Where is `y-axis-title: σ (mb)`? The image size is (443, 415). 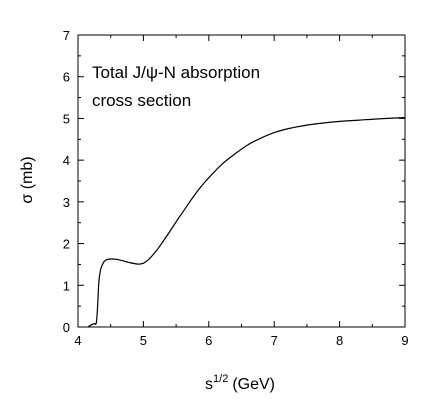
y-axis-title: σ (mb) is located at coordinates (27, 179).